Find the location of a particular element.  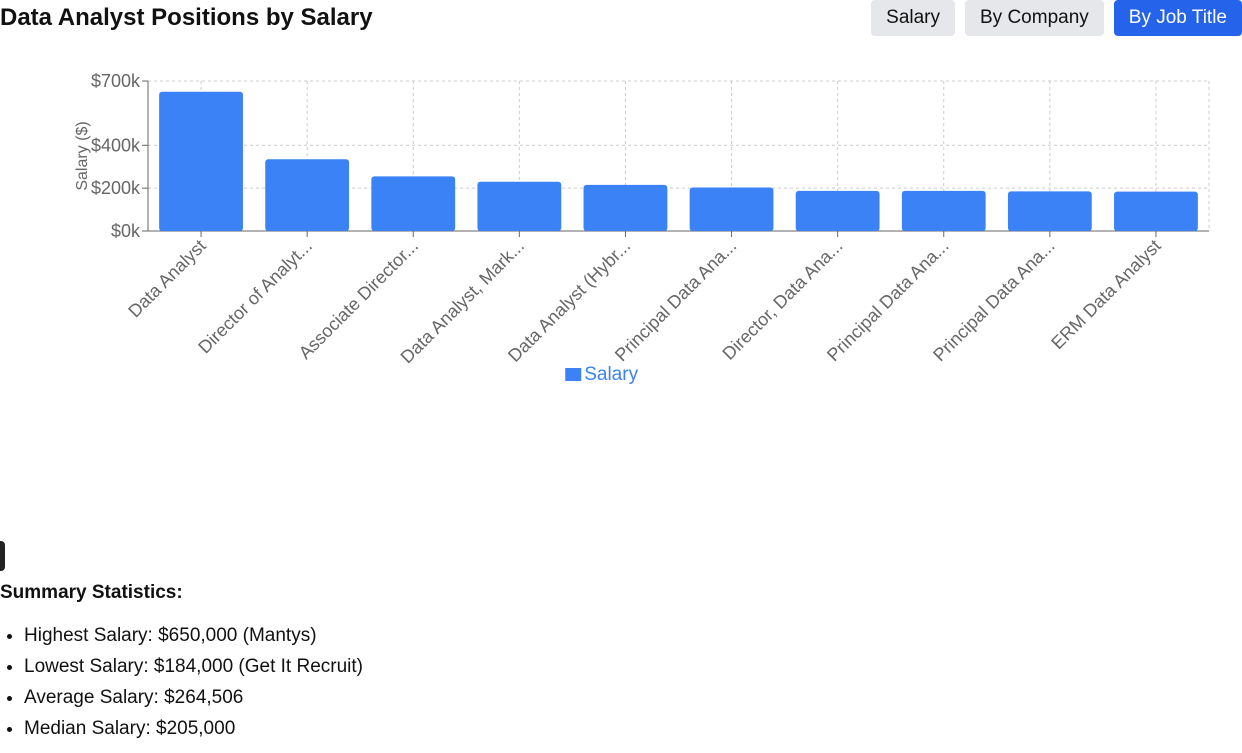

page-title: Data Analyst Positions by Salary is located at coordinates (186, 17).